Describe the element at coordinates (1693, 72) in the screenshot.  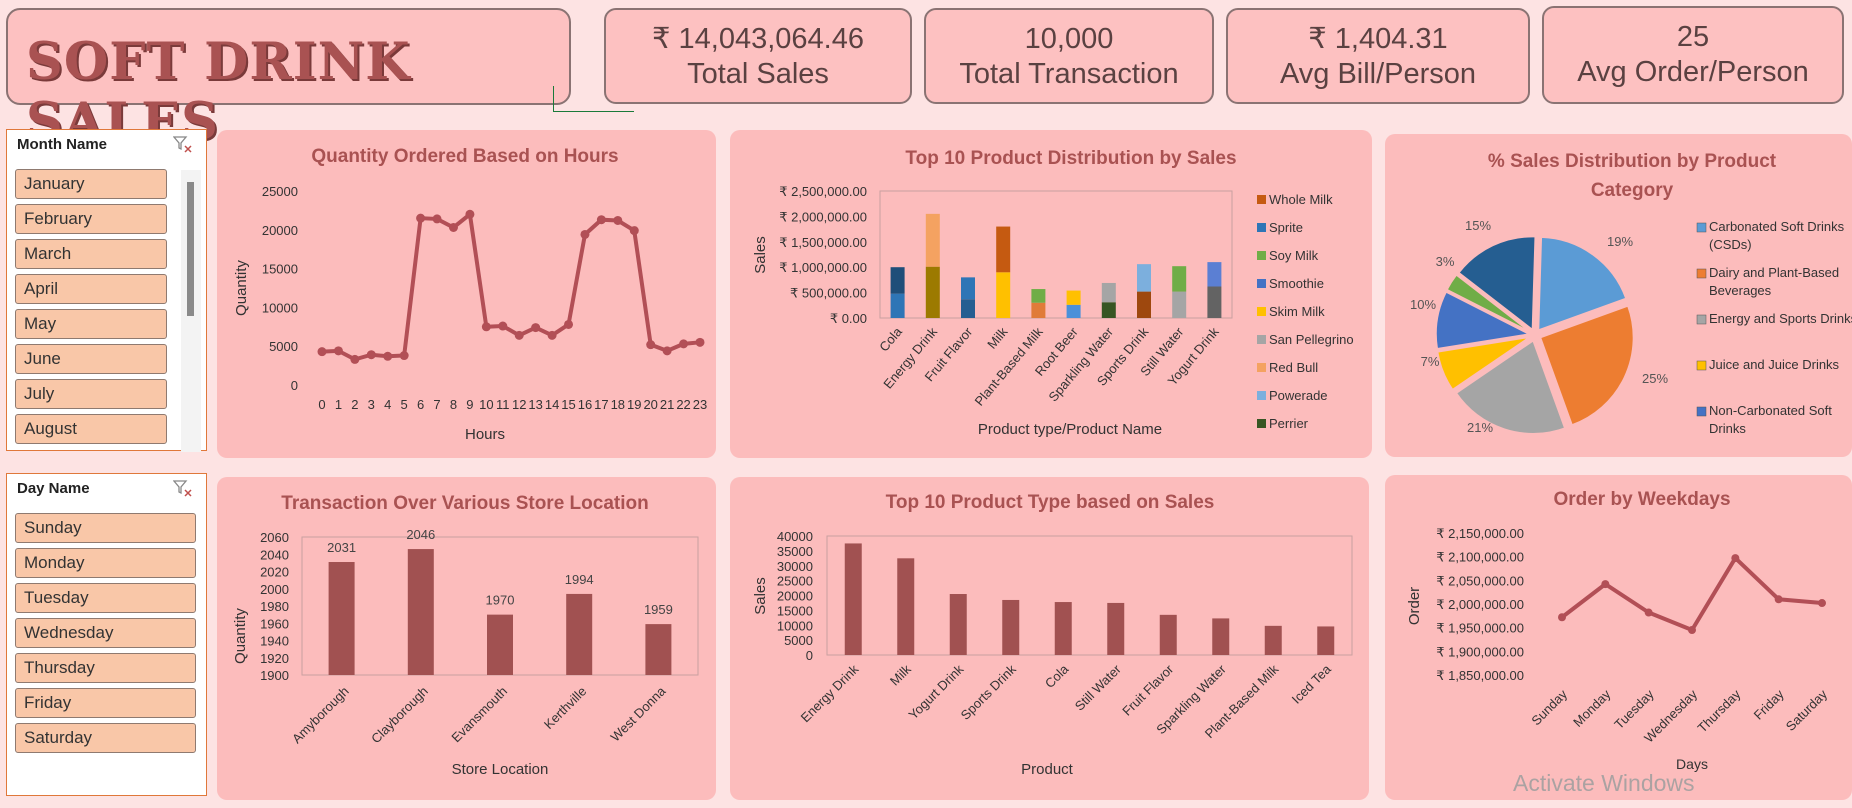
I see `kpi-label: Avg Order/Person` at that location.